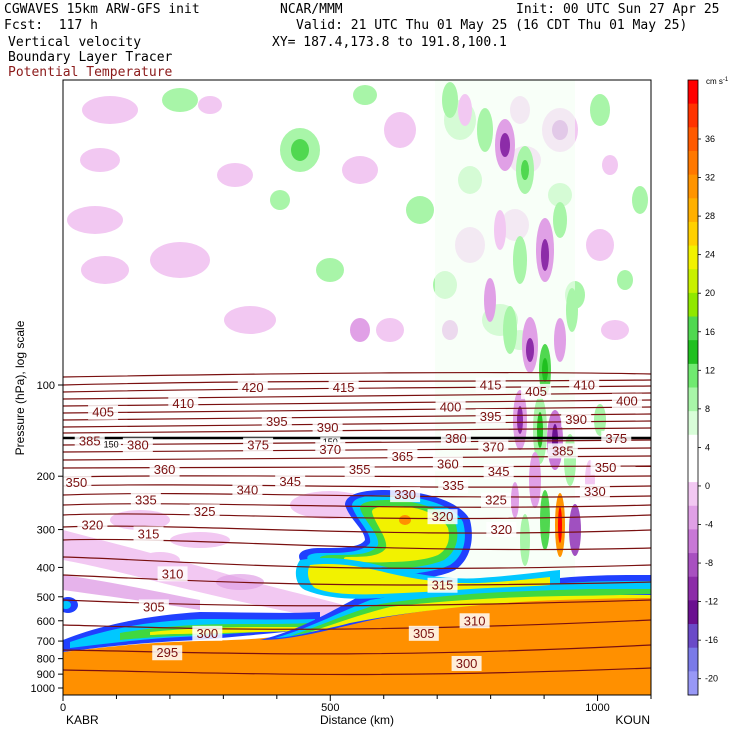  I want to click on field-vertical-velocity: Vertical velocity, so click(75, 42).